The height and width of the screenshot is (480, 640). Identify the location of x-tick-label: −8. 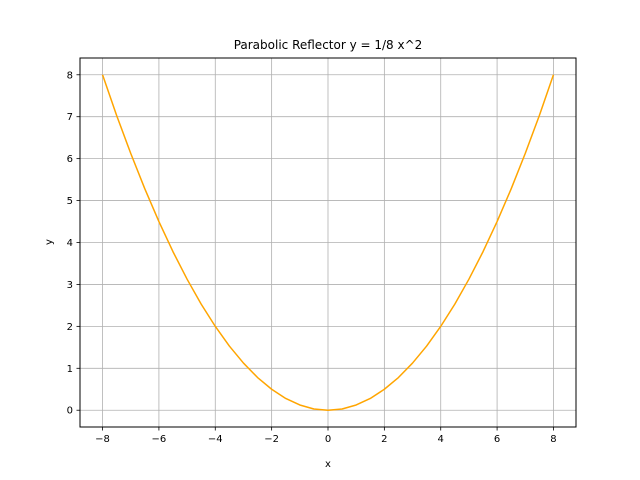
(102, 439).